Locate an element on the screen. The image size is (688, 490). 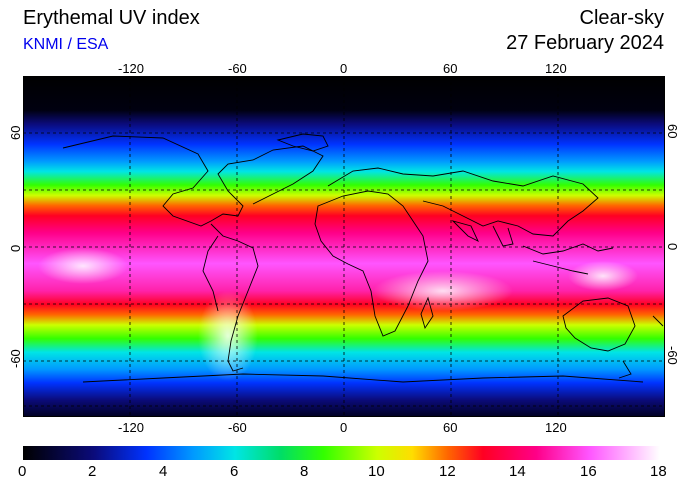
top-lon-tick: -60 is located at coordinates (237, 68).